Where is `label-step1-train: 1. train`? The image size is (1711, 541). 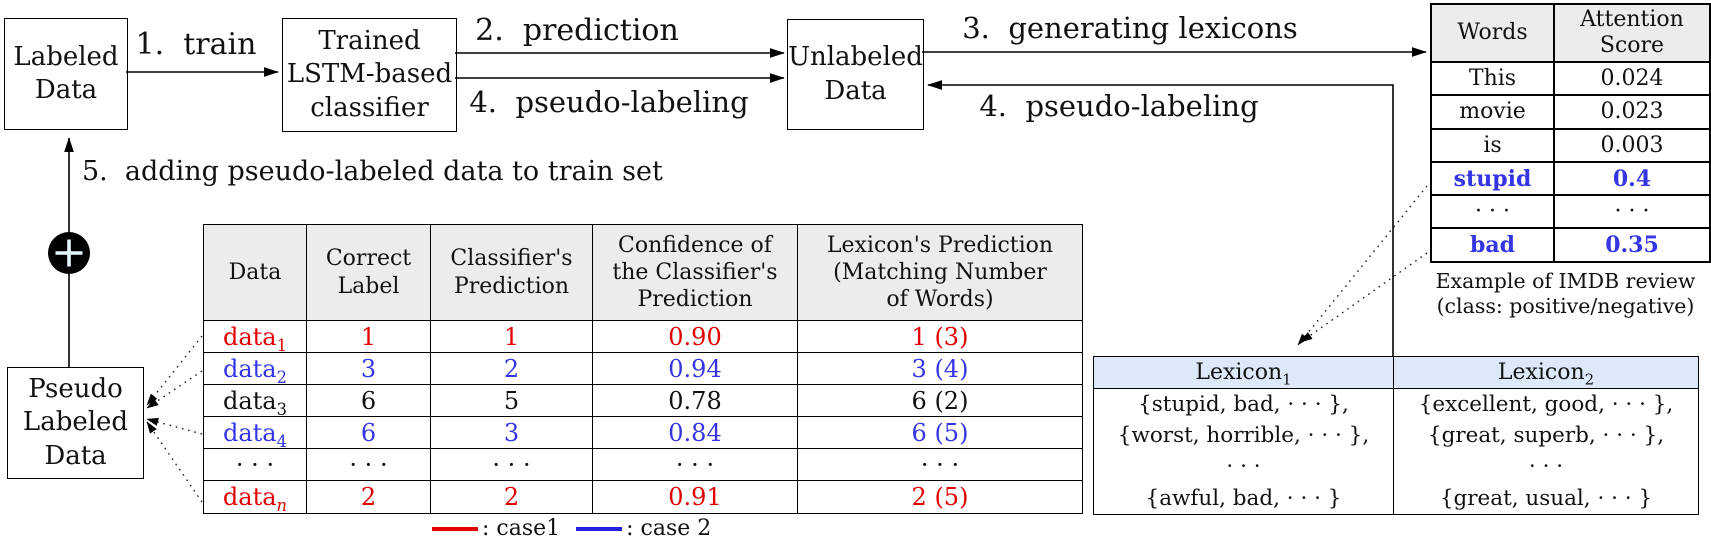
label-step1-train: 1. train is located at coordinates (196, 44).